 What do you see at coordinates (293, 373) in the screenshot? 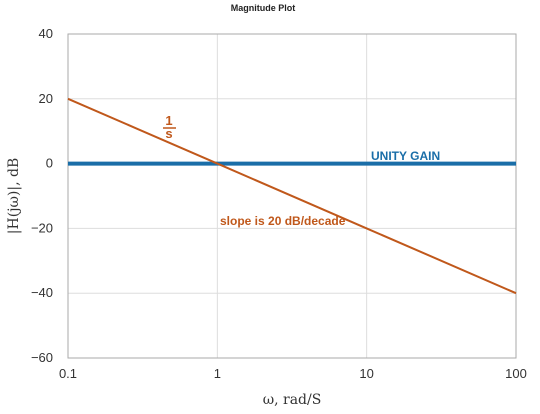
I see `x-tick-labels: 0.1 1 10 100` at bounding box center [293, 373].